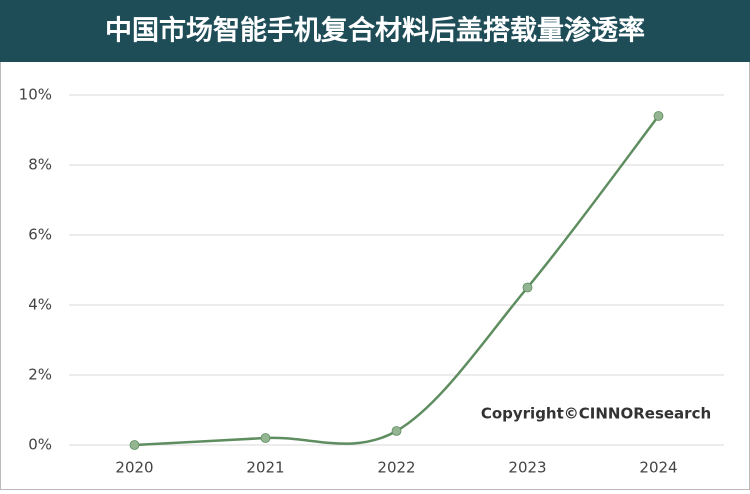 The image size is (750, 494). I want to click on x-tick-label: 2024, so click(658, 468).